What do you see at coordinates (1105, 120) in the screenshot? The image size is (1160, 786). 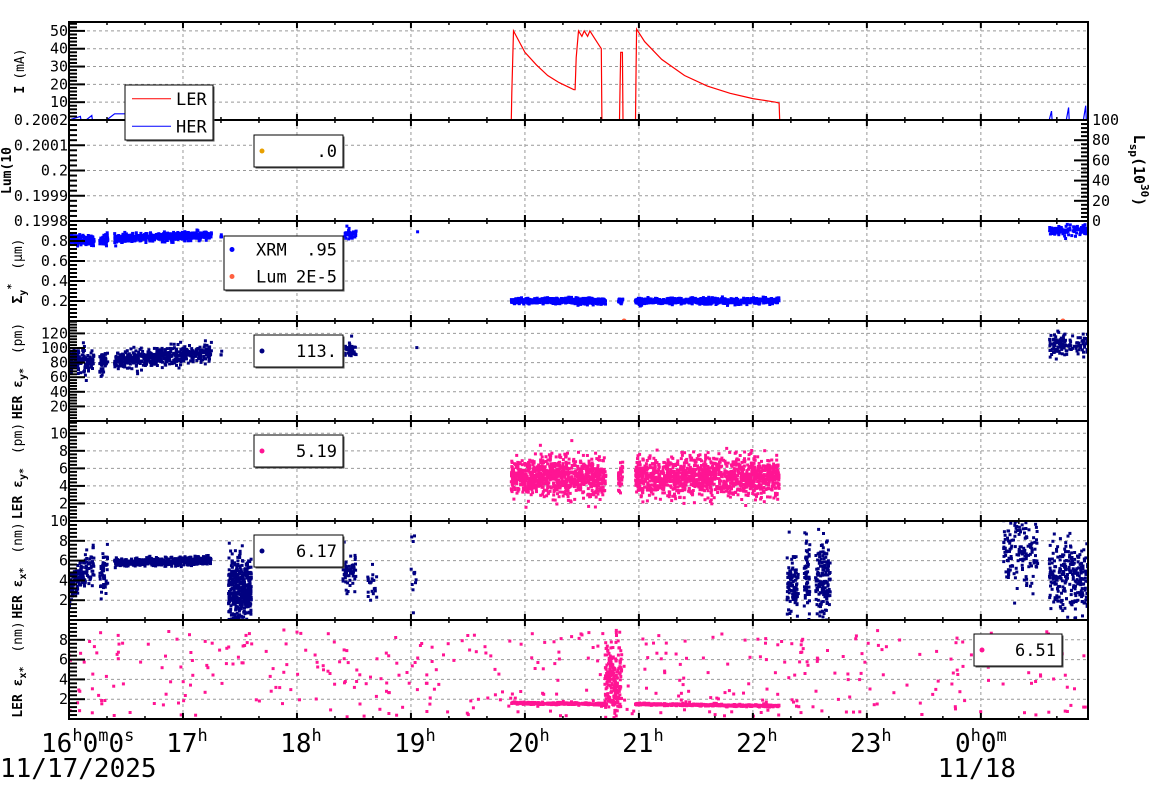 I see `right-y-tick-label: 100` at bounding box center [1105, 120].